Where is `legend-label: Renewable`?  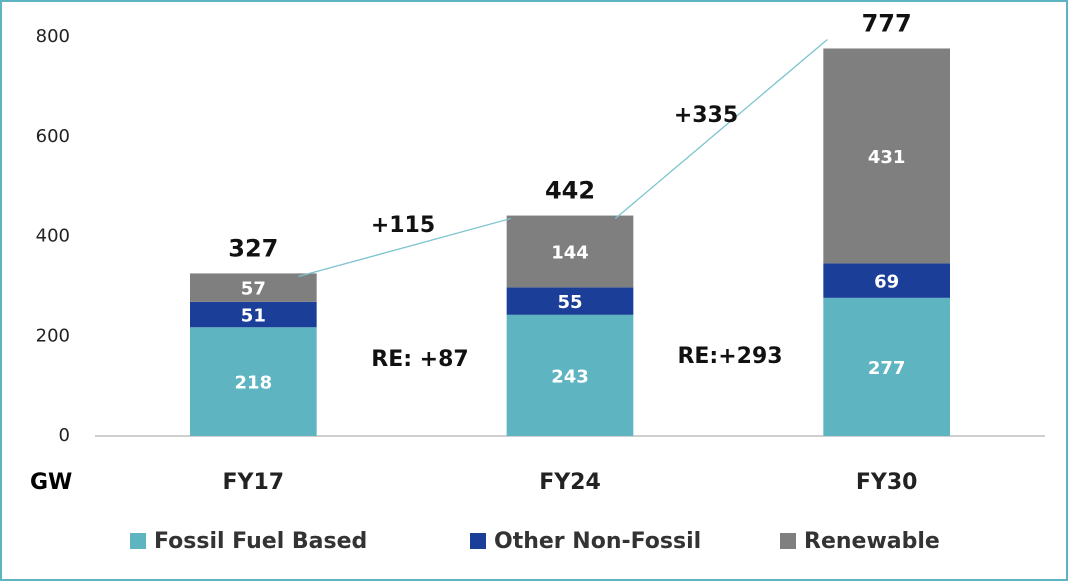
legend-label: Renewable is located at coordinates (872, 541).